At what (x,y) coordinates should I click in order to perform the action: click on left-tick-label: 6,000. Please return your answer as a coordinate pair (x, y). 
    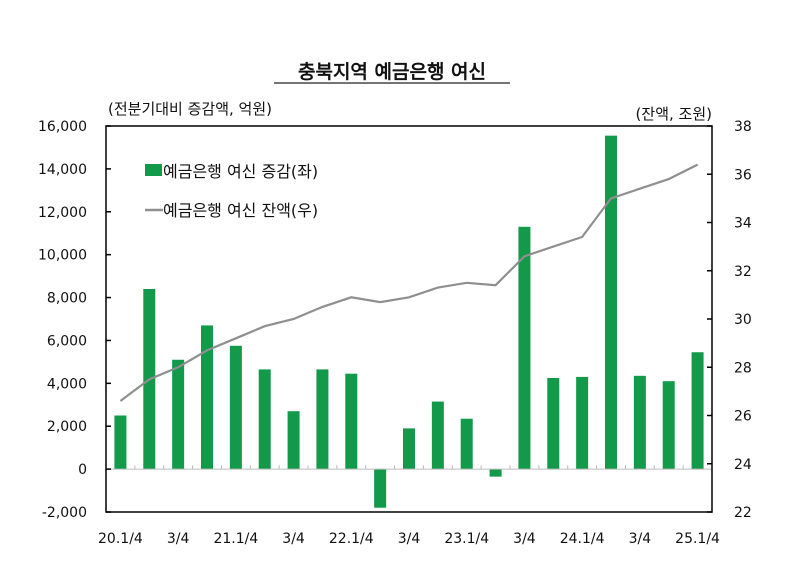
    Looking at the image, I should click on (67, 341).